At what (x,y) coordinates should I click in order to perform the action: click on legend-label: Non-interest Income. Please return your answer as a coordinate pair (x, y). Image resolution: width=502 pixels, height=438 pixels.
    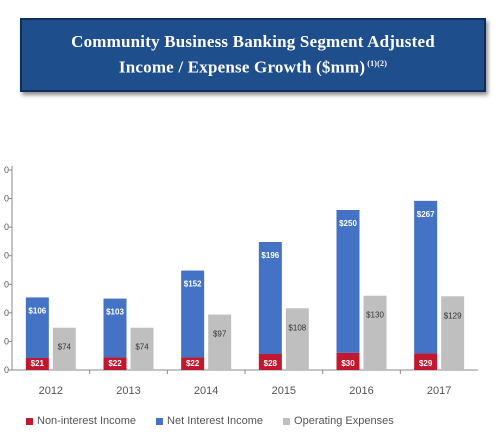
    Looking at the image, I should click on (87, 421).